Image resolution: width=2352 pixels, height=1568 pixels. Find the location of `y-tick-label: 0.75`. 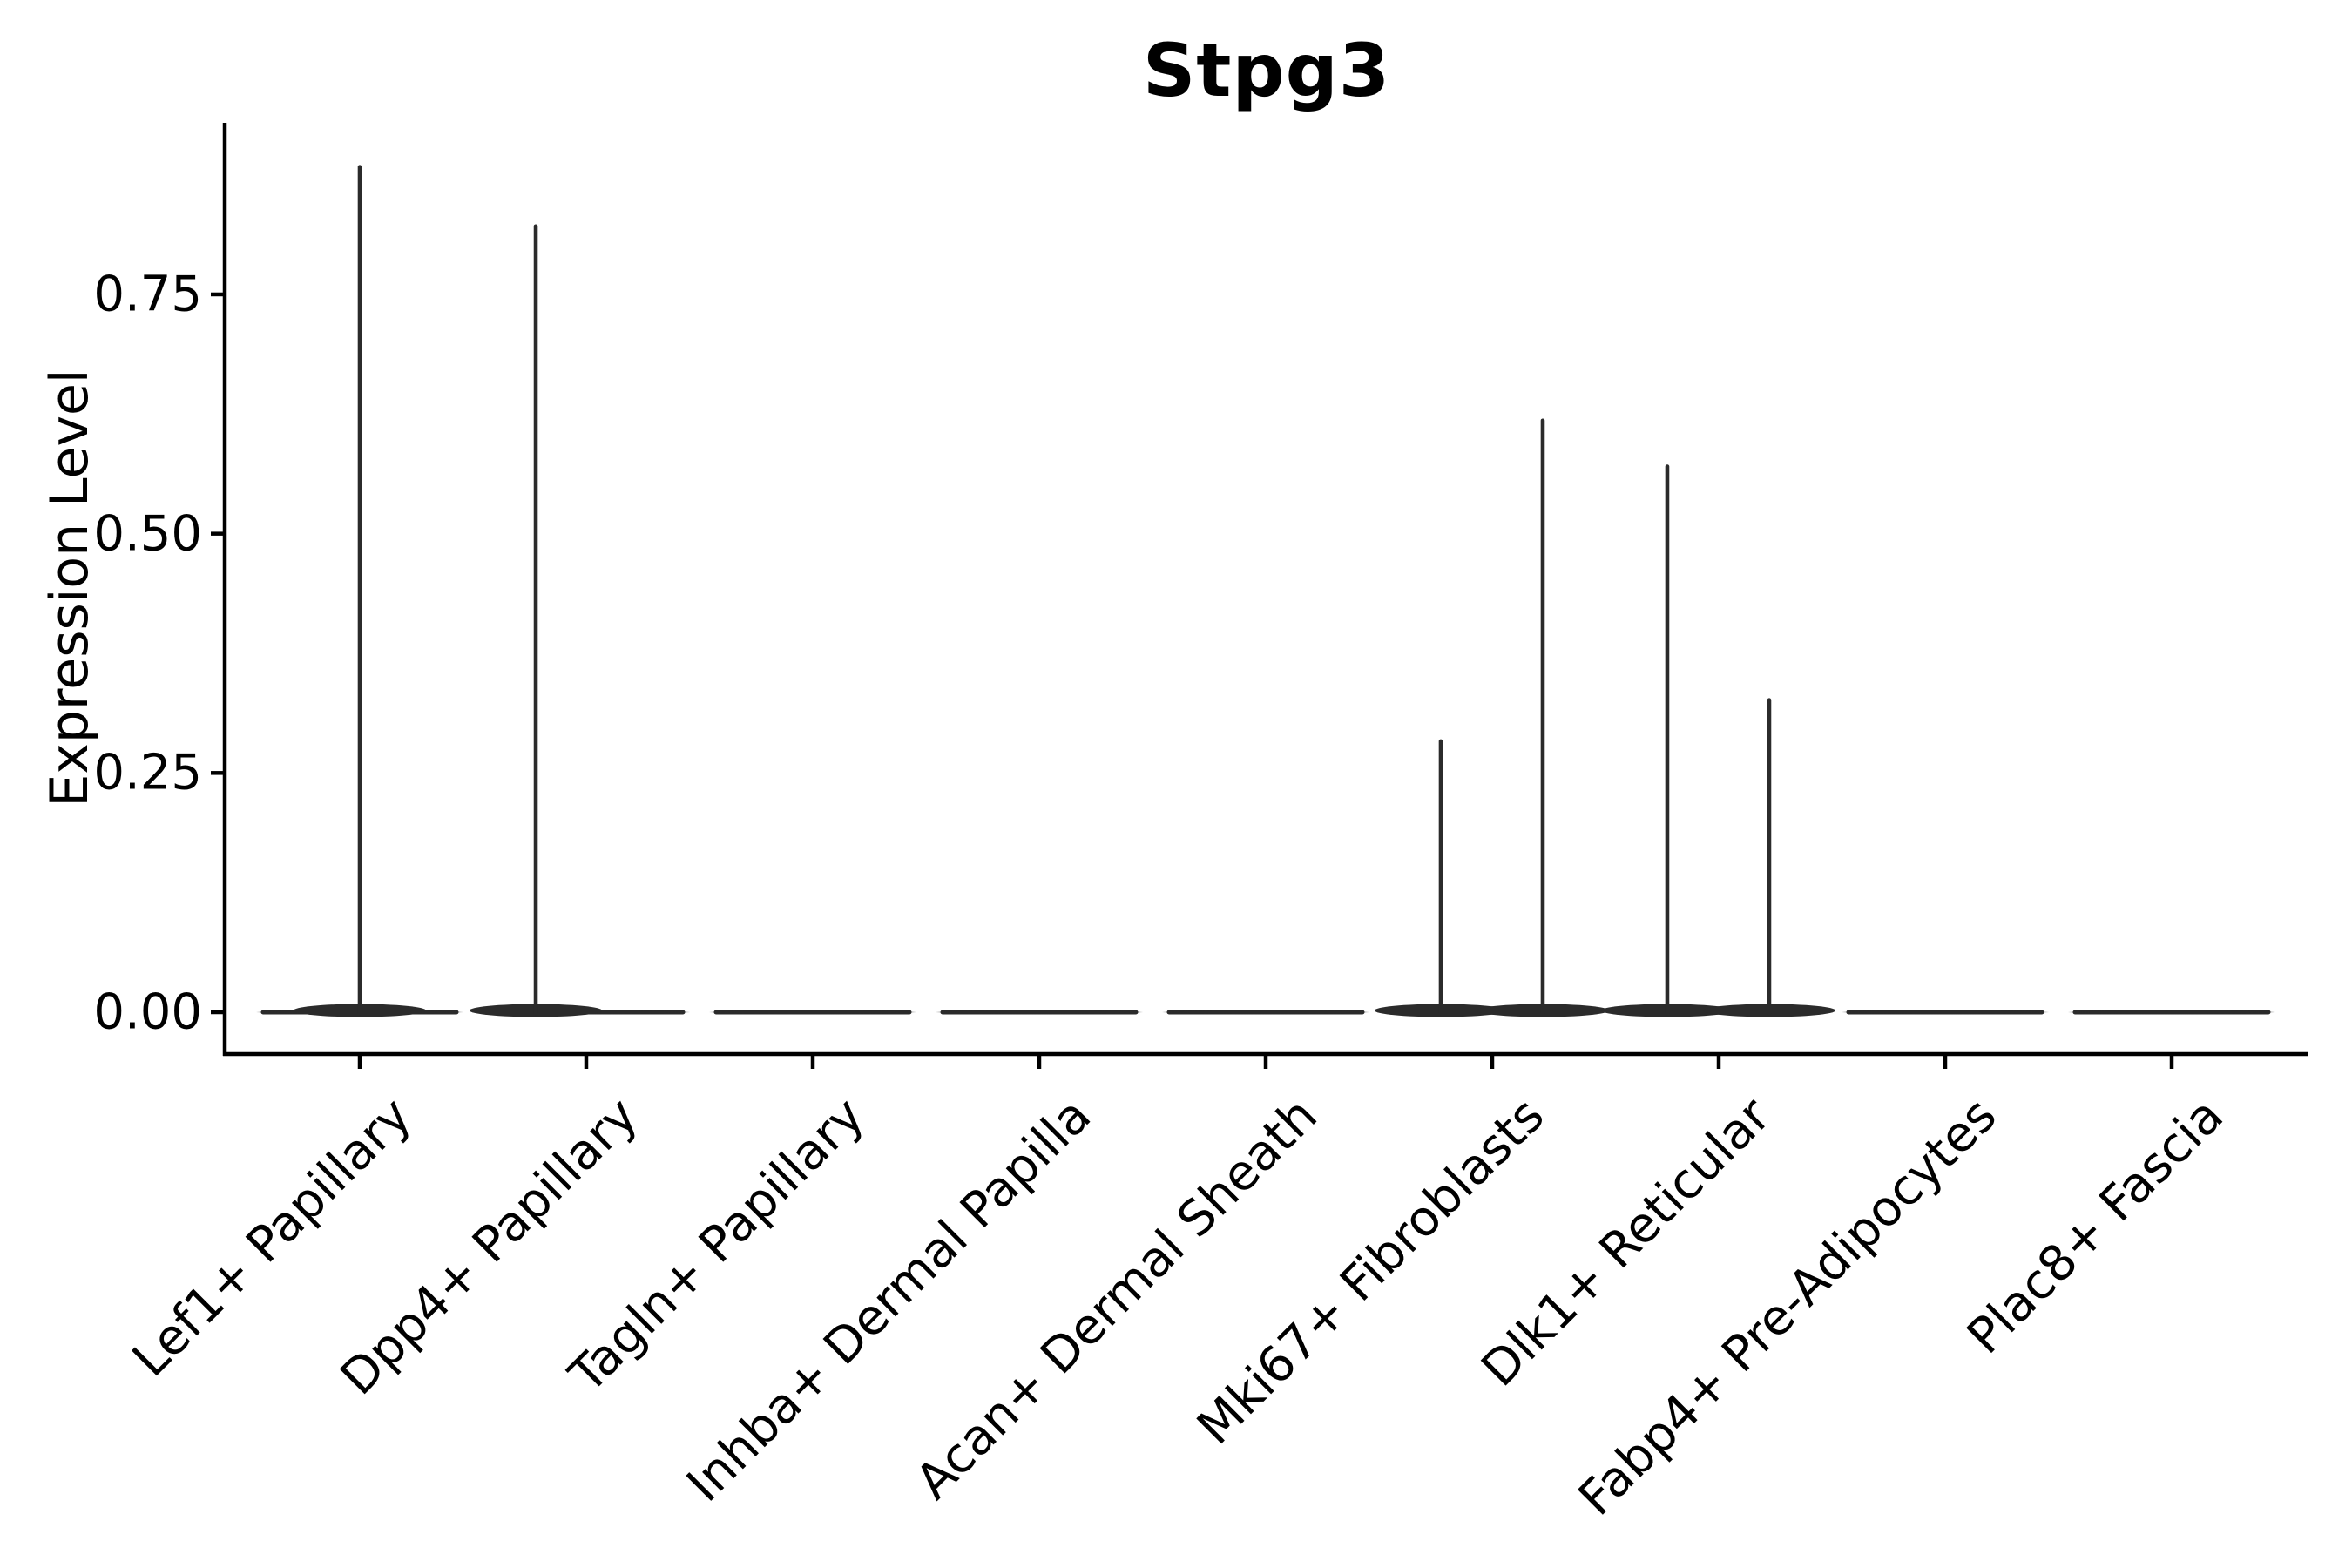

y-tick-label: 0.75 is located at coordinates (147, 294).